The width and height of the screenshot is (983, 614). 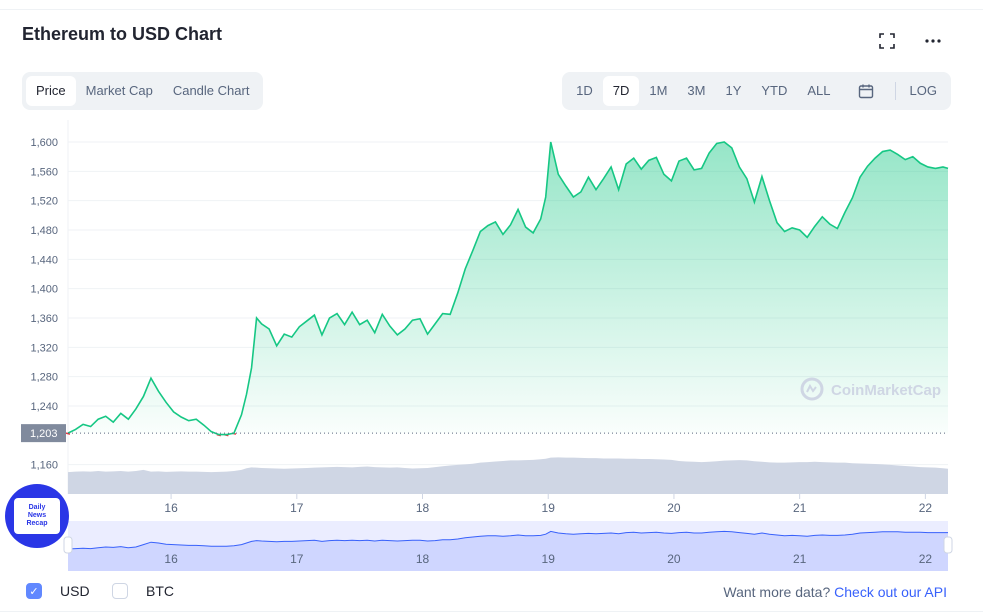 What do you see at coordinates (819, 90) in the screenshot?
I see `range-all: ALL` at bounding box center [819, 90].